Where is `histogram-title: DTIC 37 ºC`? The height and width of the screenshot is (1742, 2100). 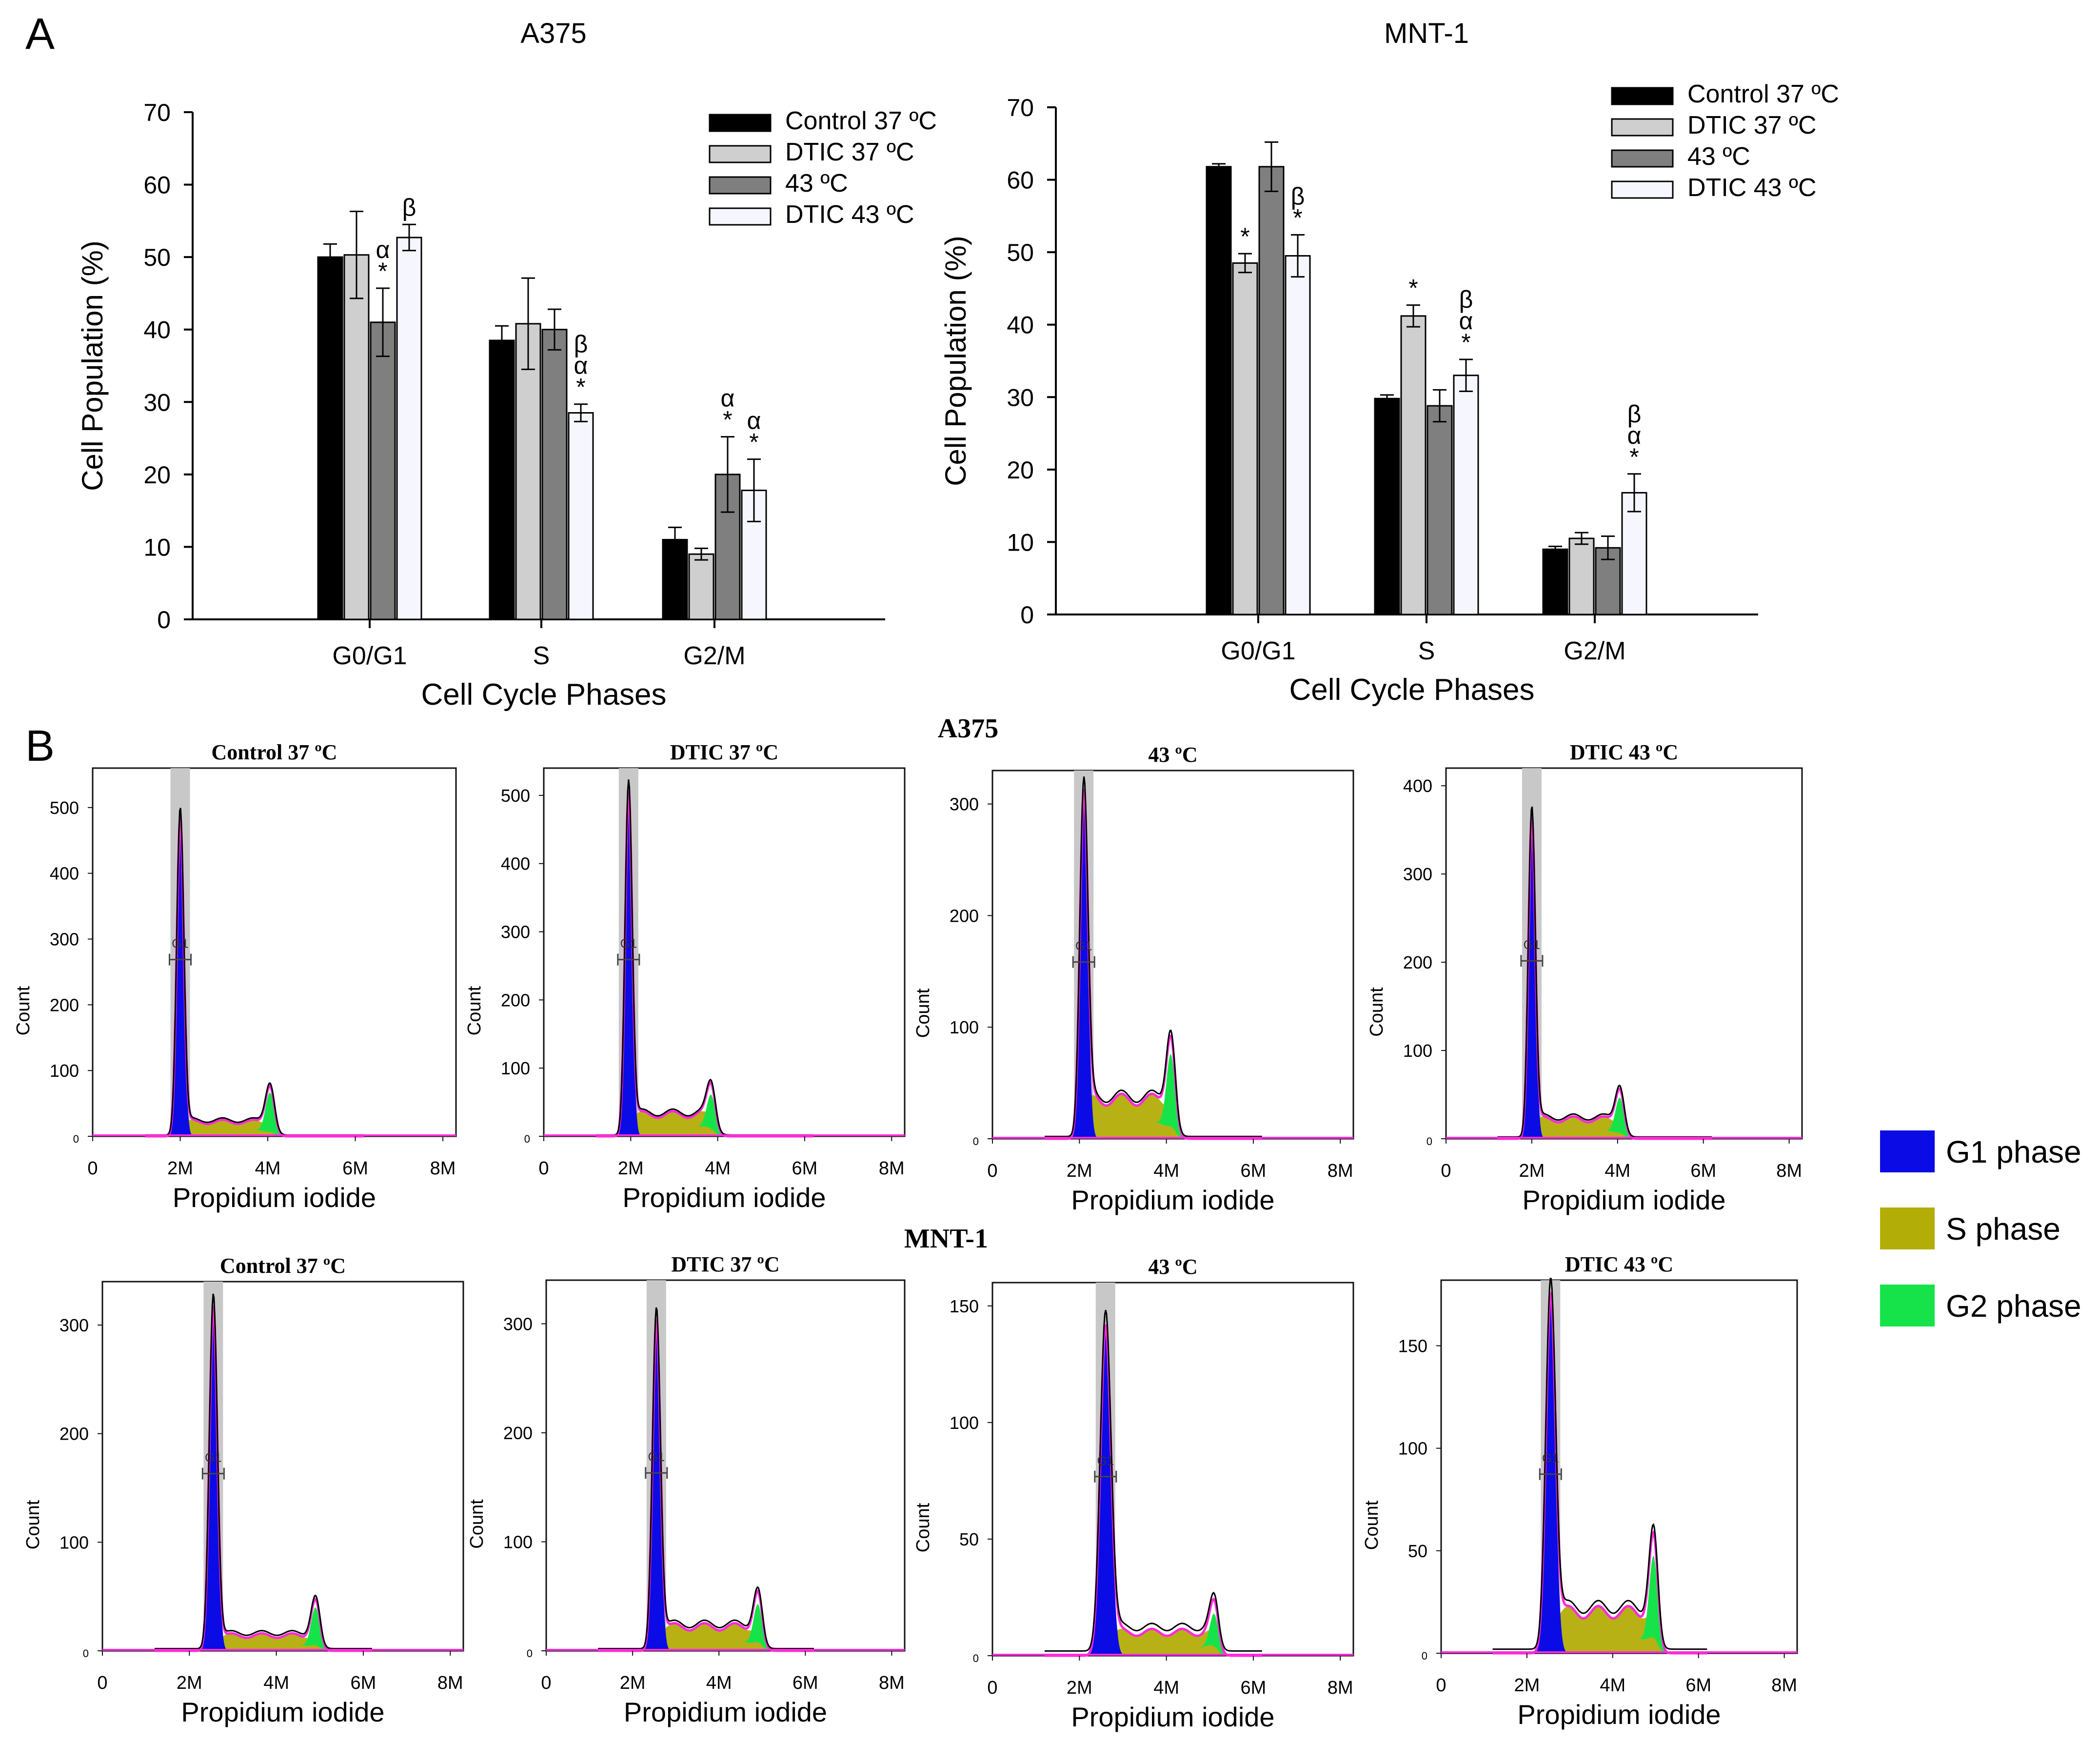 histogram-title: DTIC 37 ºC is located at coordinates (724, 752).